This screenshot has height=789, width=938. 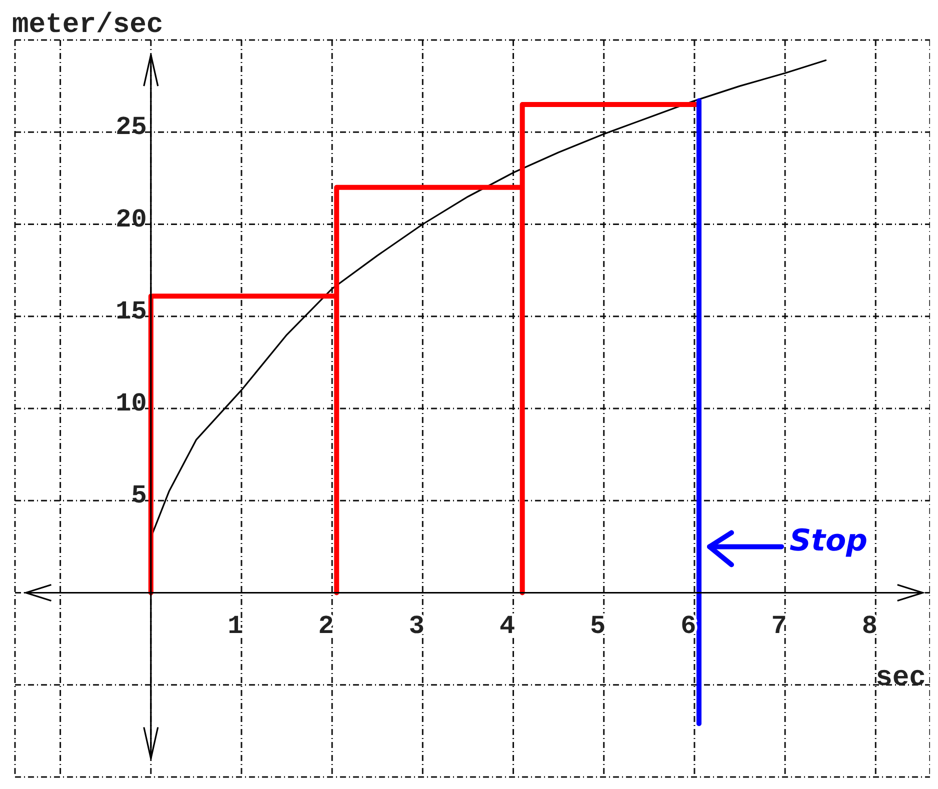 I want to click on x-tick-label: 8, so click(x=870, y=625).